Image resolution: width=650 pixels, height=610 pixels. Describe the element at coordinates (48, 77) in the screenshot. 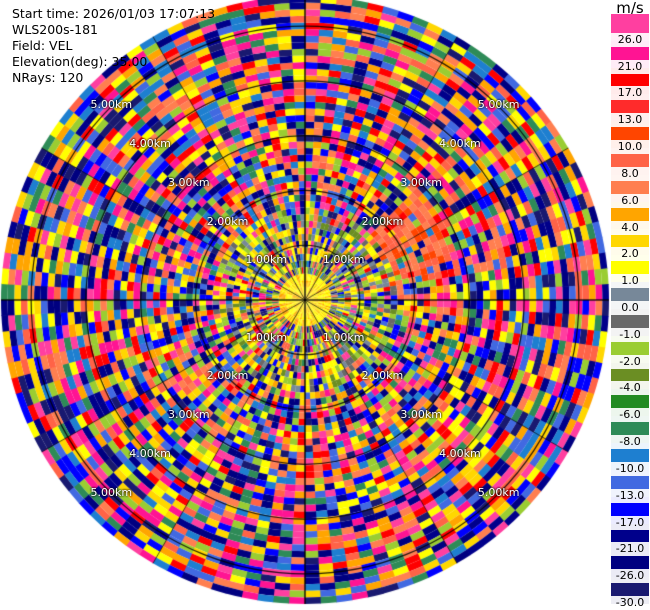

I see `nrays-label: NRays: 120` at that location.